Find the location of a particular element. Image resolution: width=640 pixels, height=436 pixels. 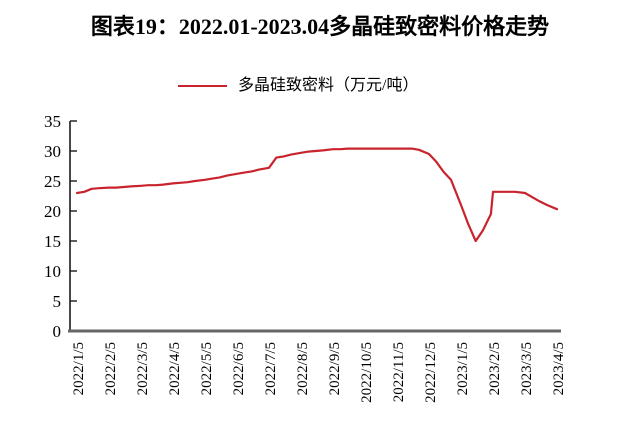

x-tick-label: 2022/6/5 is located at coordinates (239, 368).